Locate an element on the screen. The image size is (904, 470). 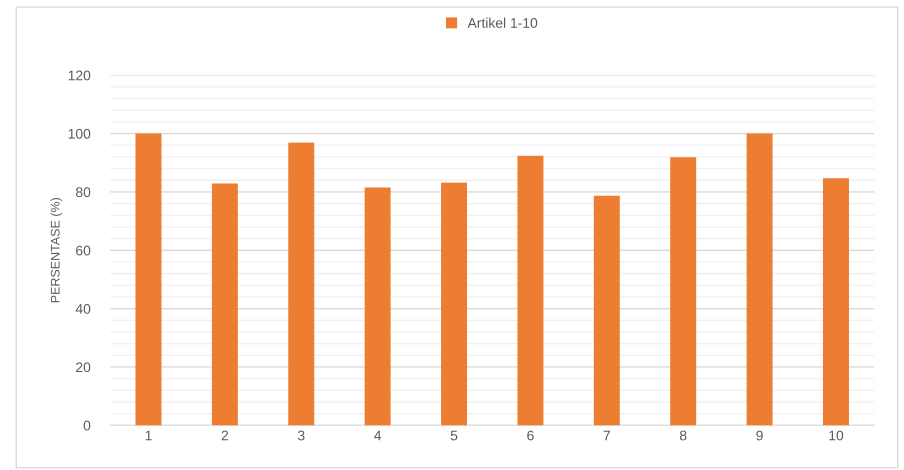
y-tick-label: 60 is located at coordinates (83, 251).